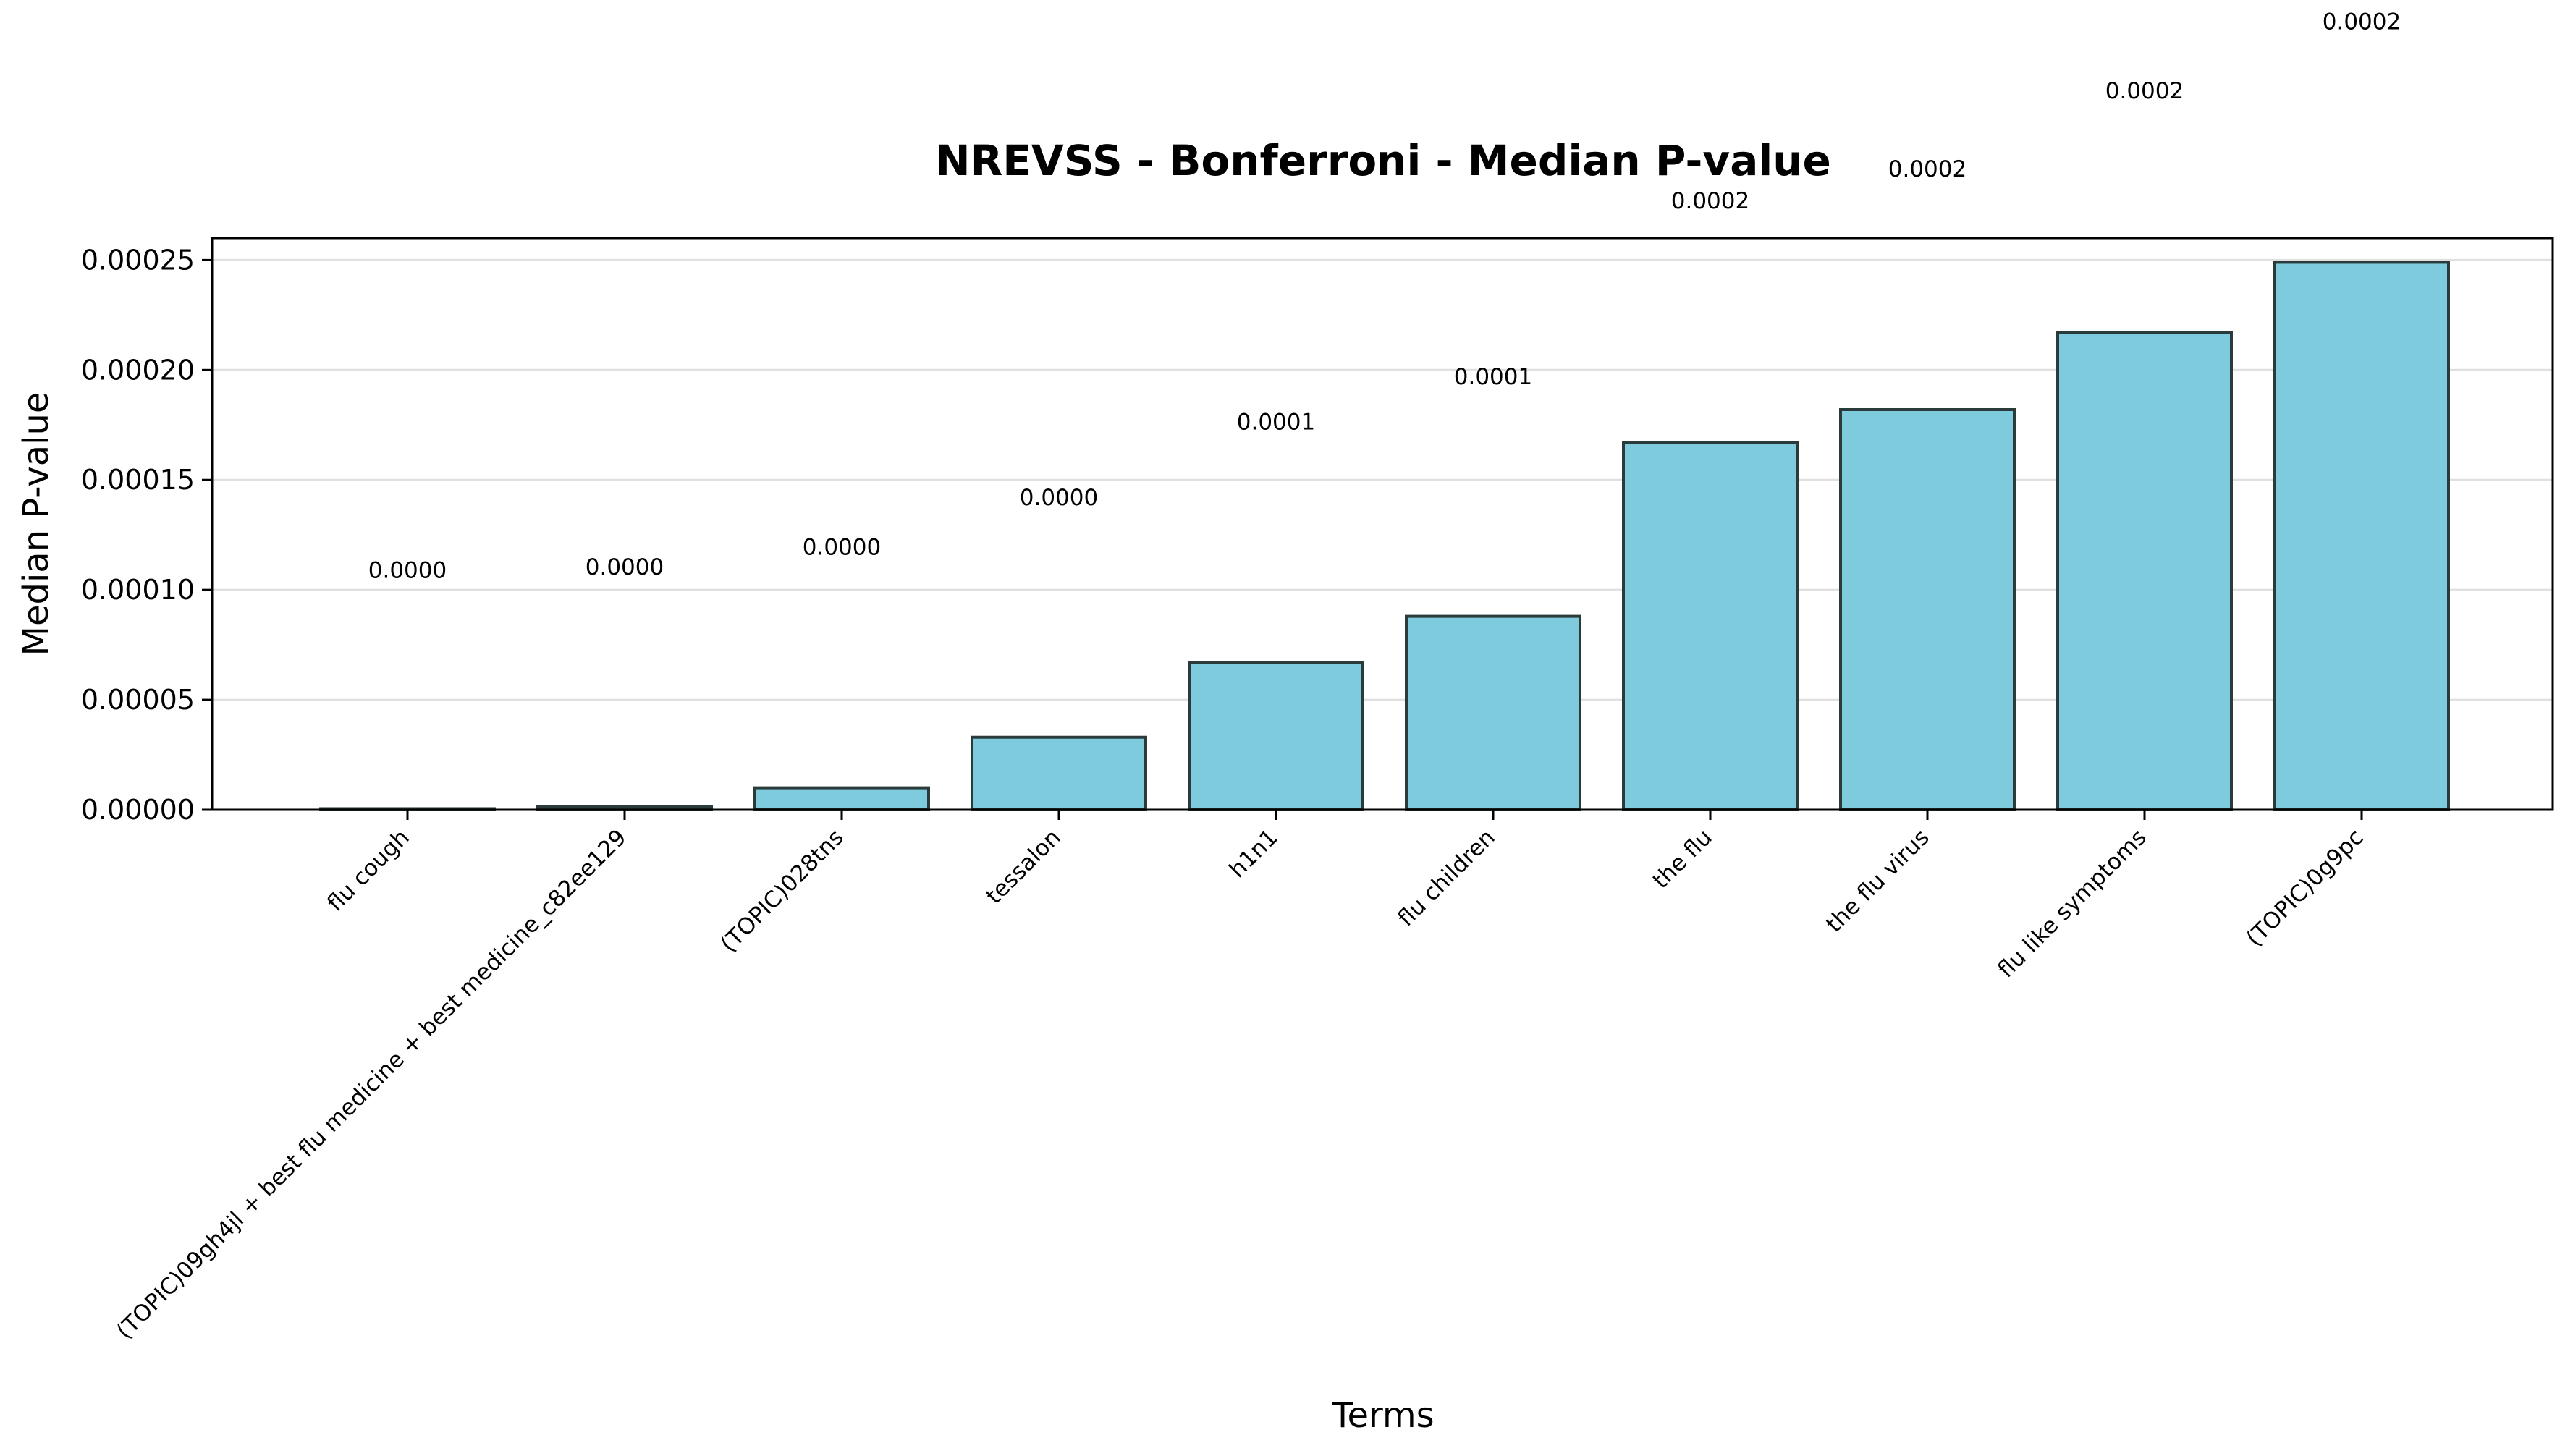  What do you see at coordinates (782, 890) in the screenshot?
I see `x-tick-label: (TOPIC)028tns` at bounding box center [782, 890].